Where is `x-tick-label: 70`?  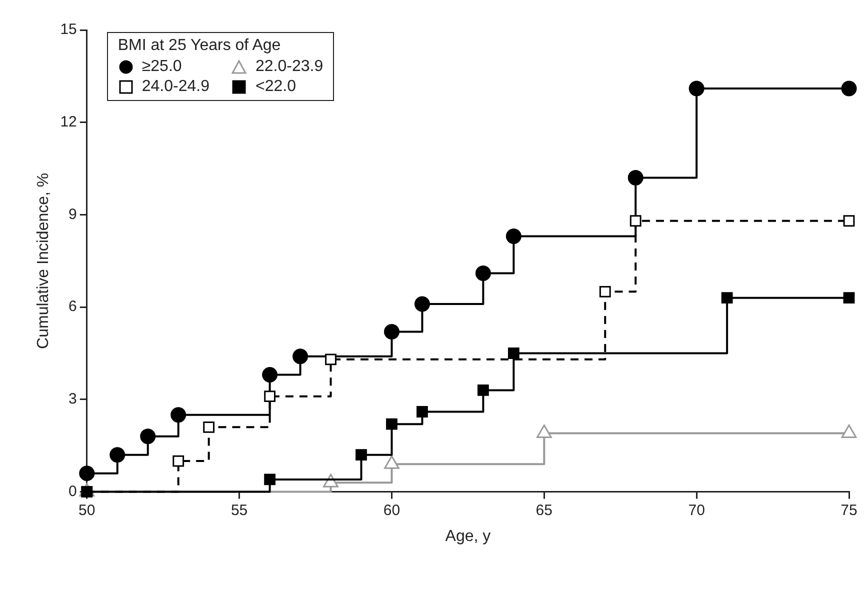 x-tick-label: 70 is located at coordinates (696, 510).